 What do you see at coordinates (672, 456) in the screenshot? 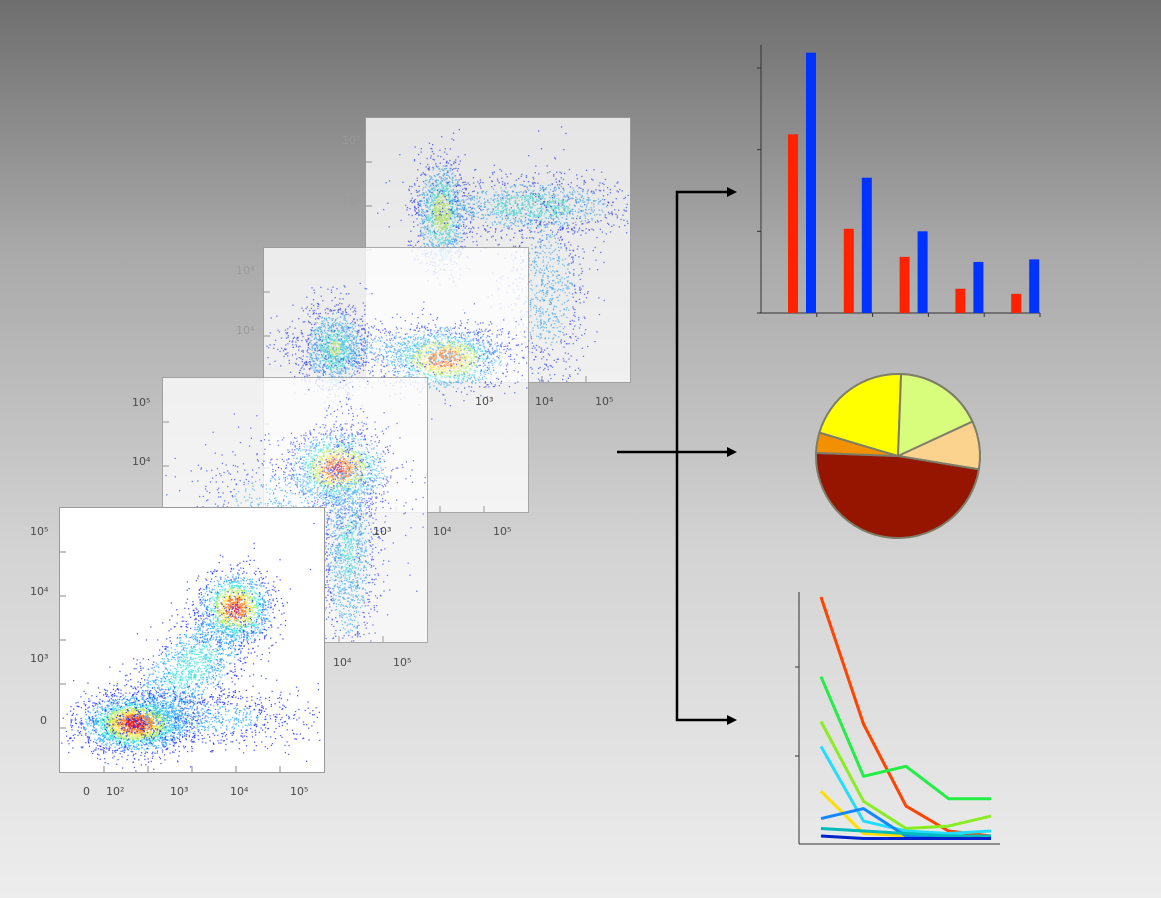
I see `flow-arrows` at bounding box center [672, 456].